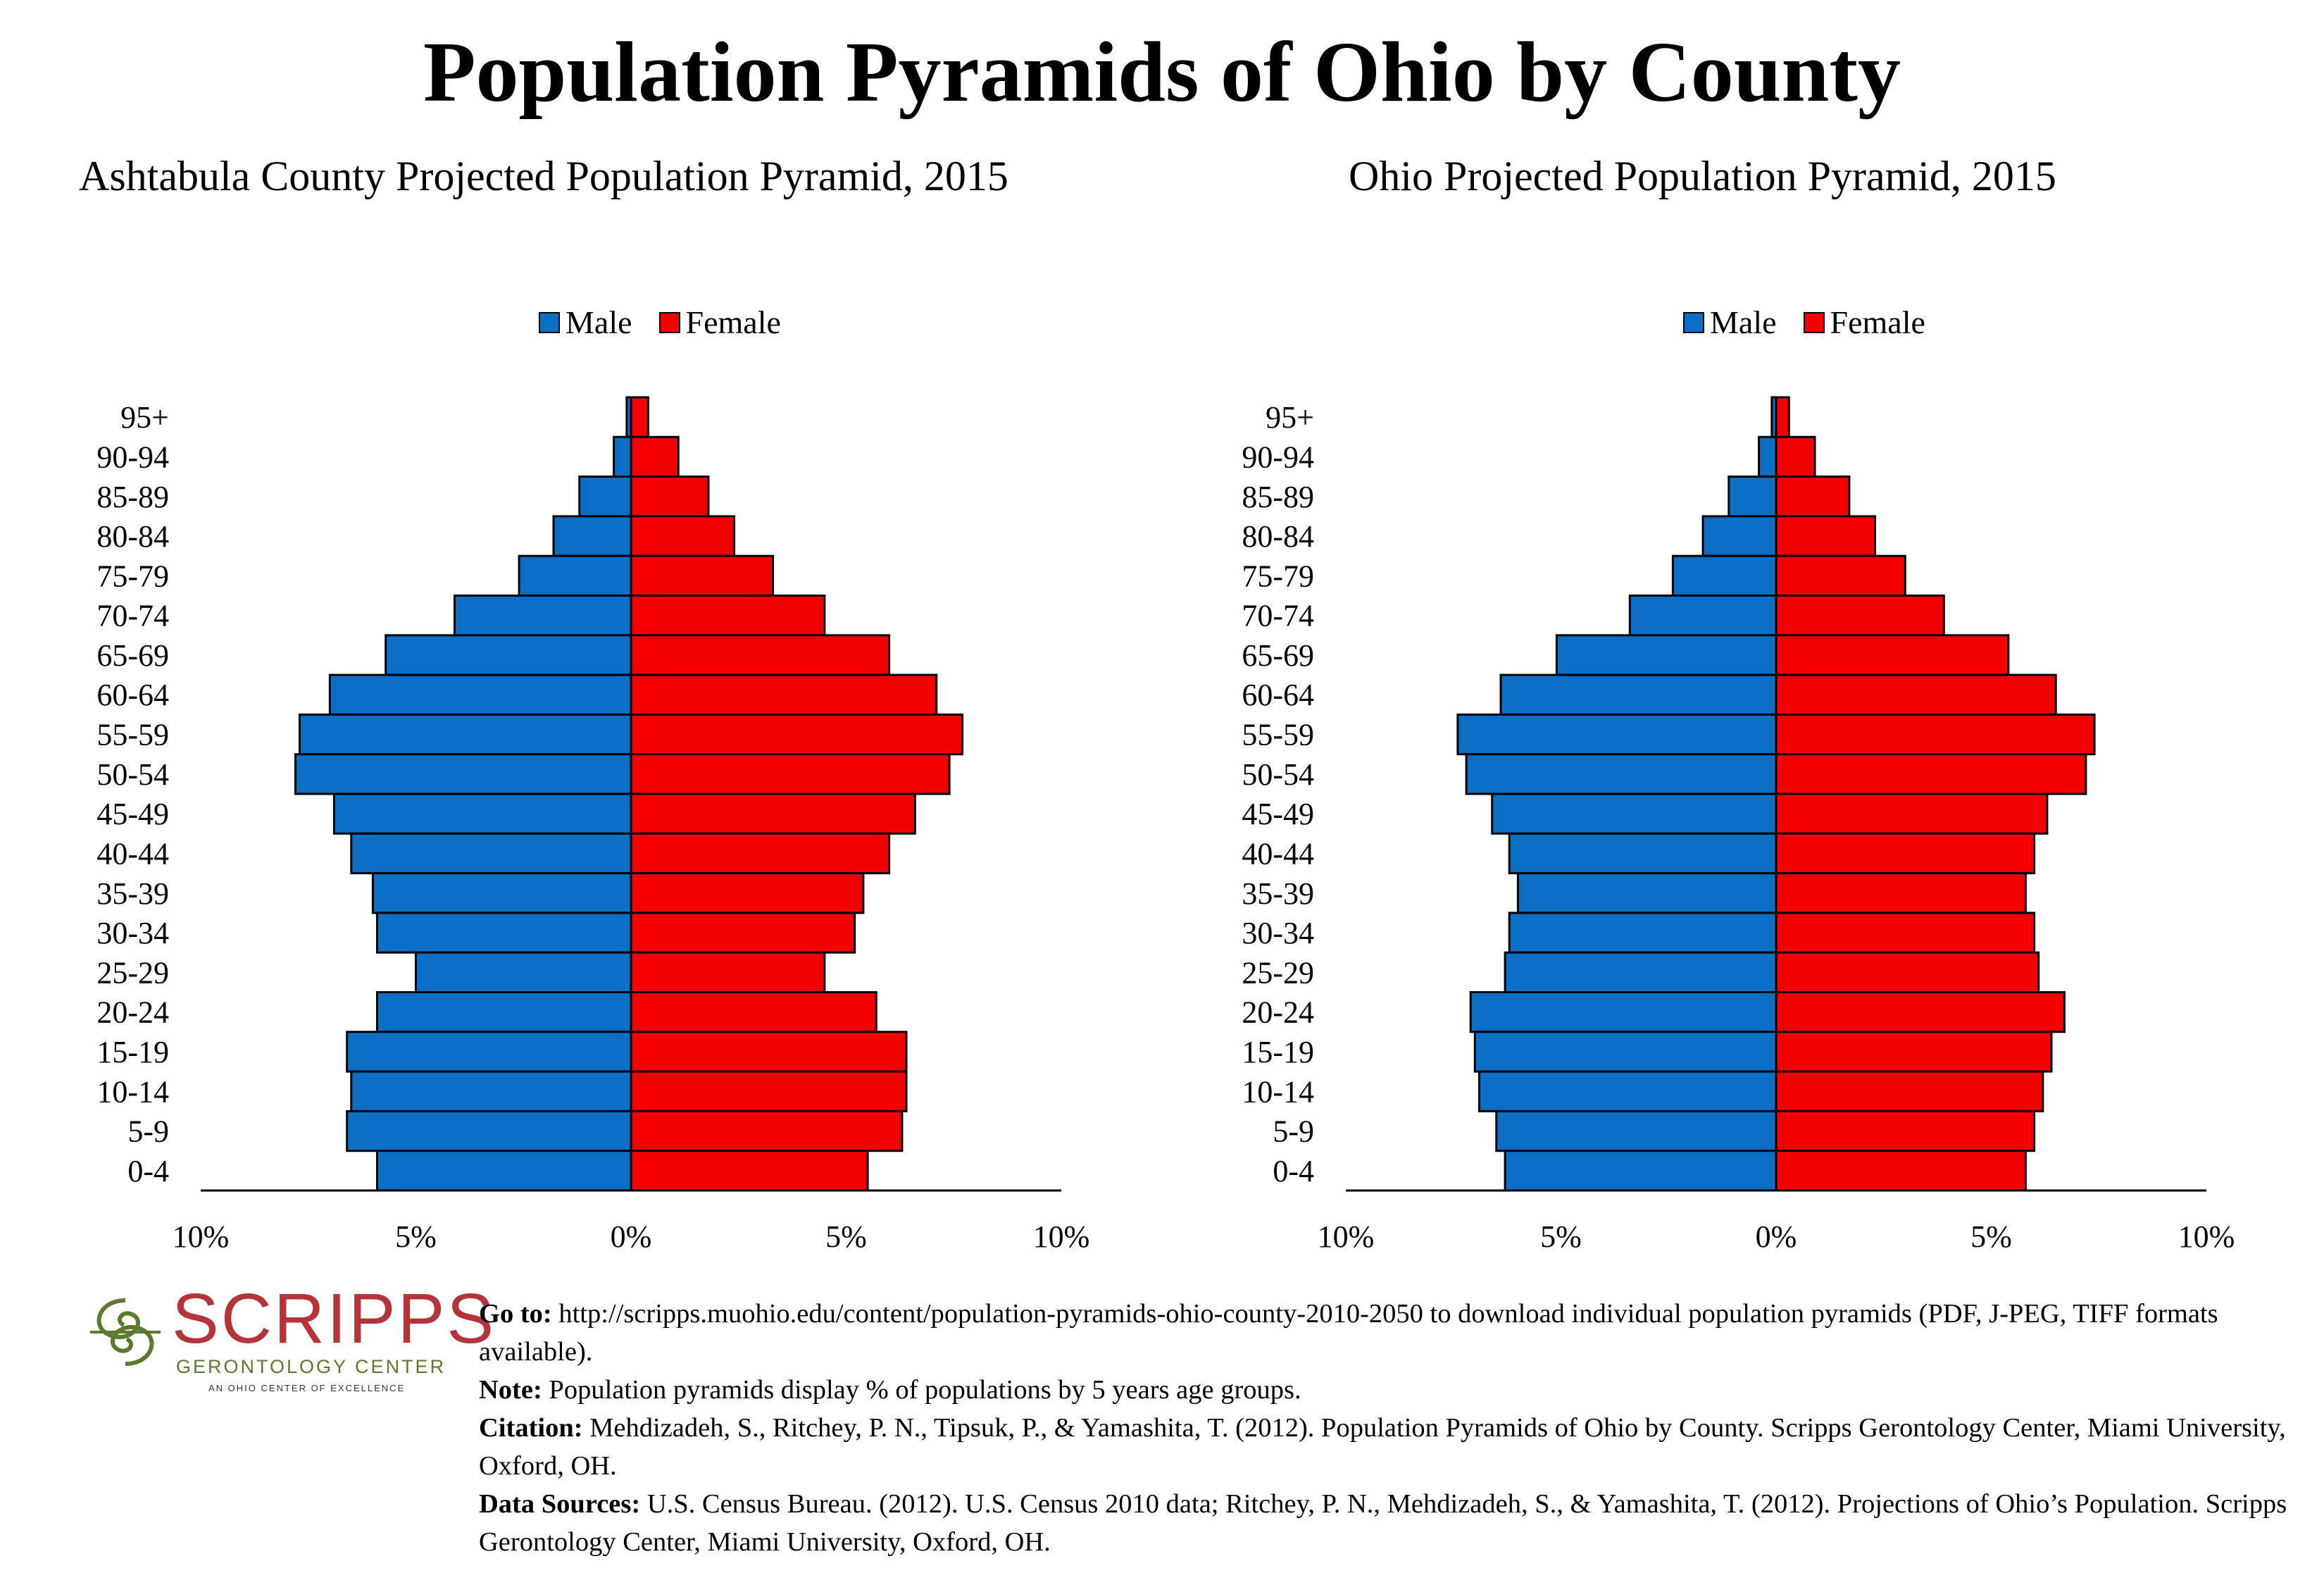 This screenshot has width=2324, height=1585. I want to click on logo-subtitle: GERONTOLOGY CENTER, so click(311, 1366).